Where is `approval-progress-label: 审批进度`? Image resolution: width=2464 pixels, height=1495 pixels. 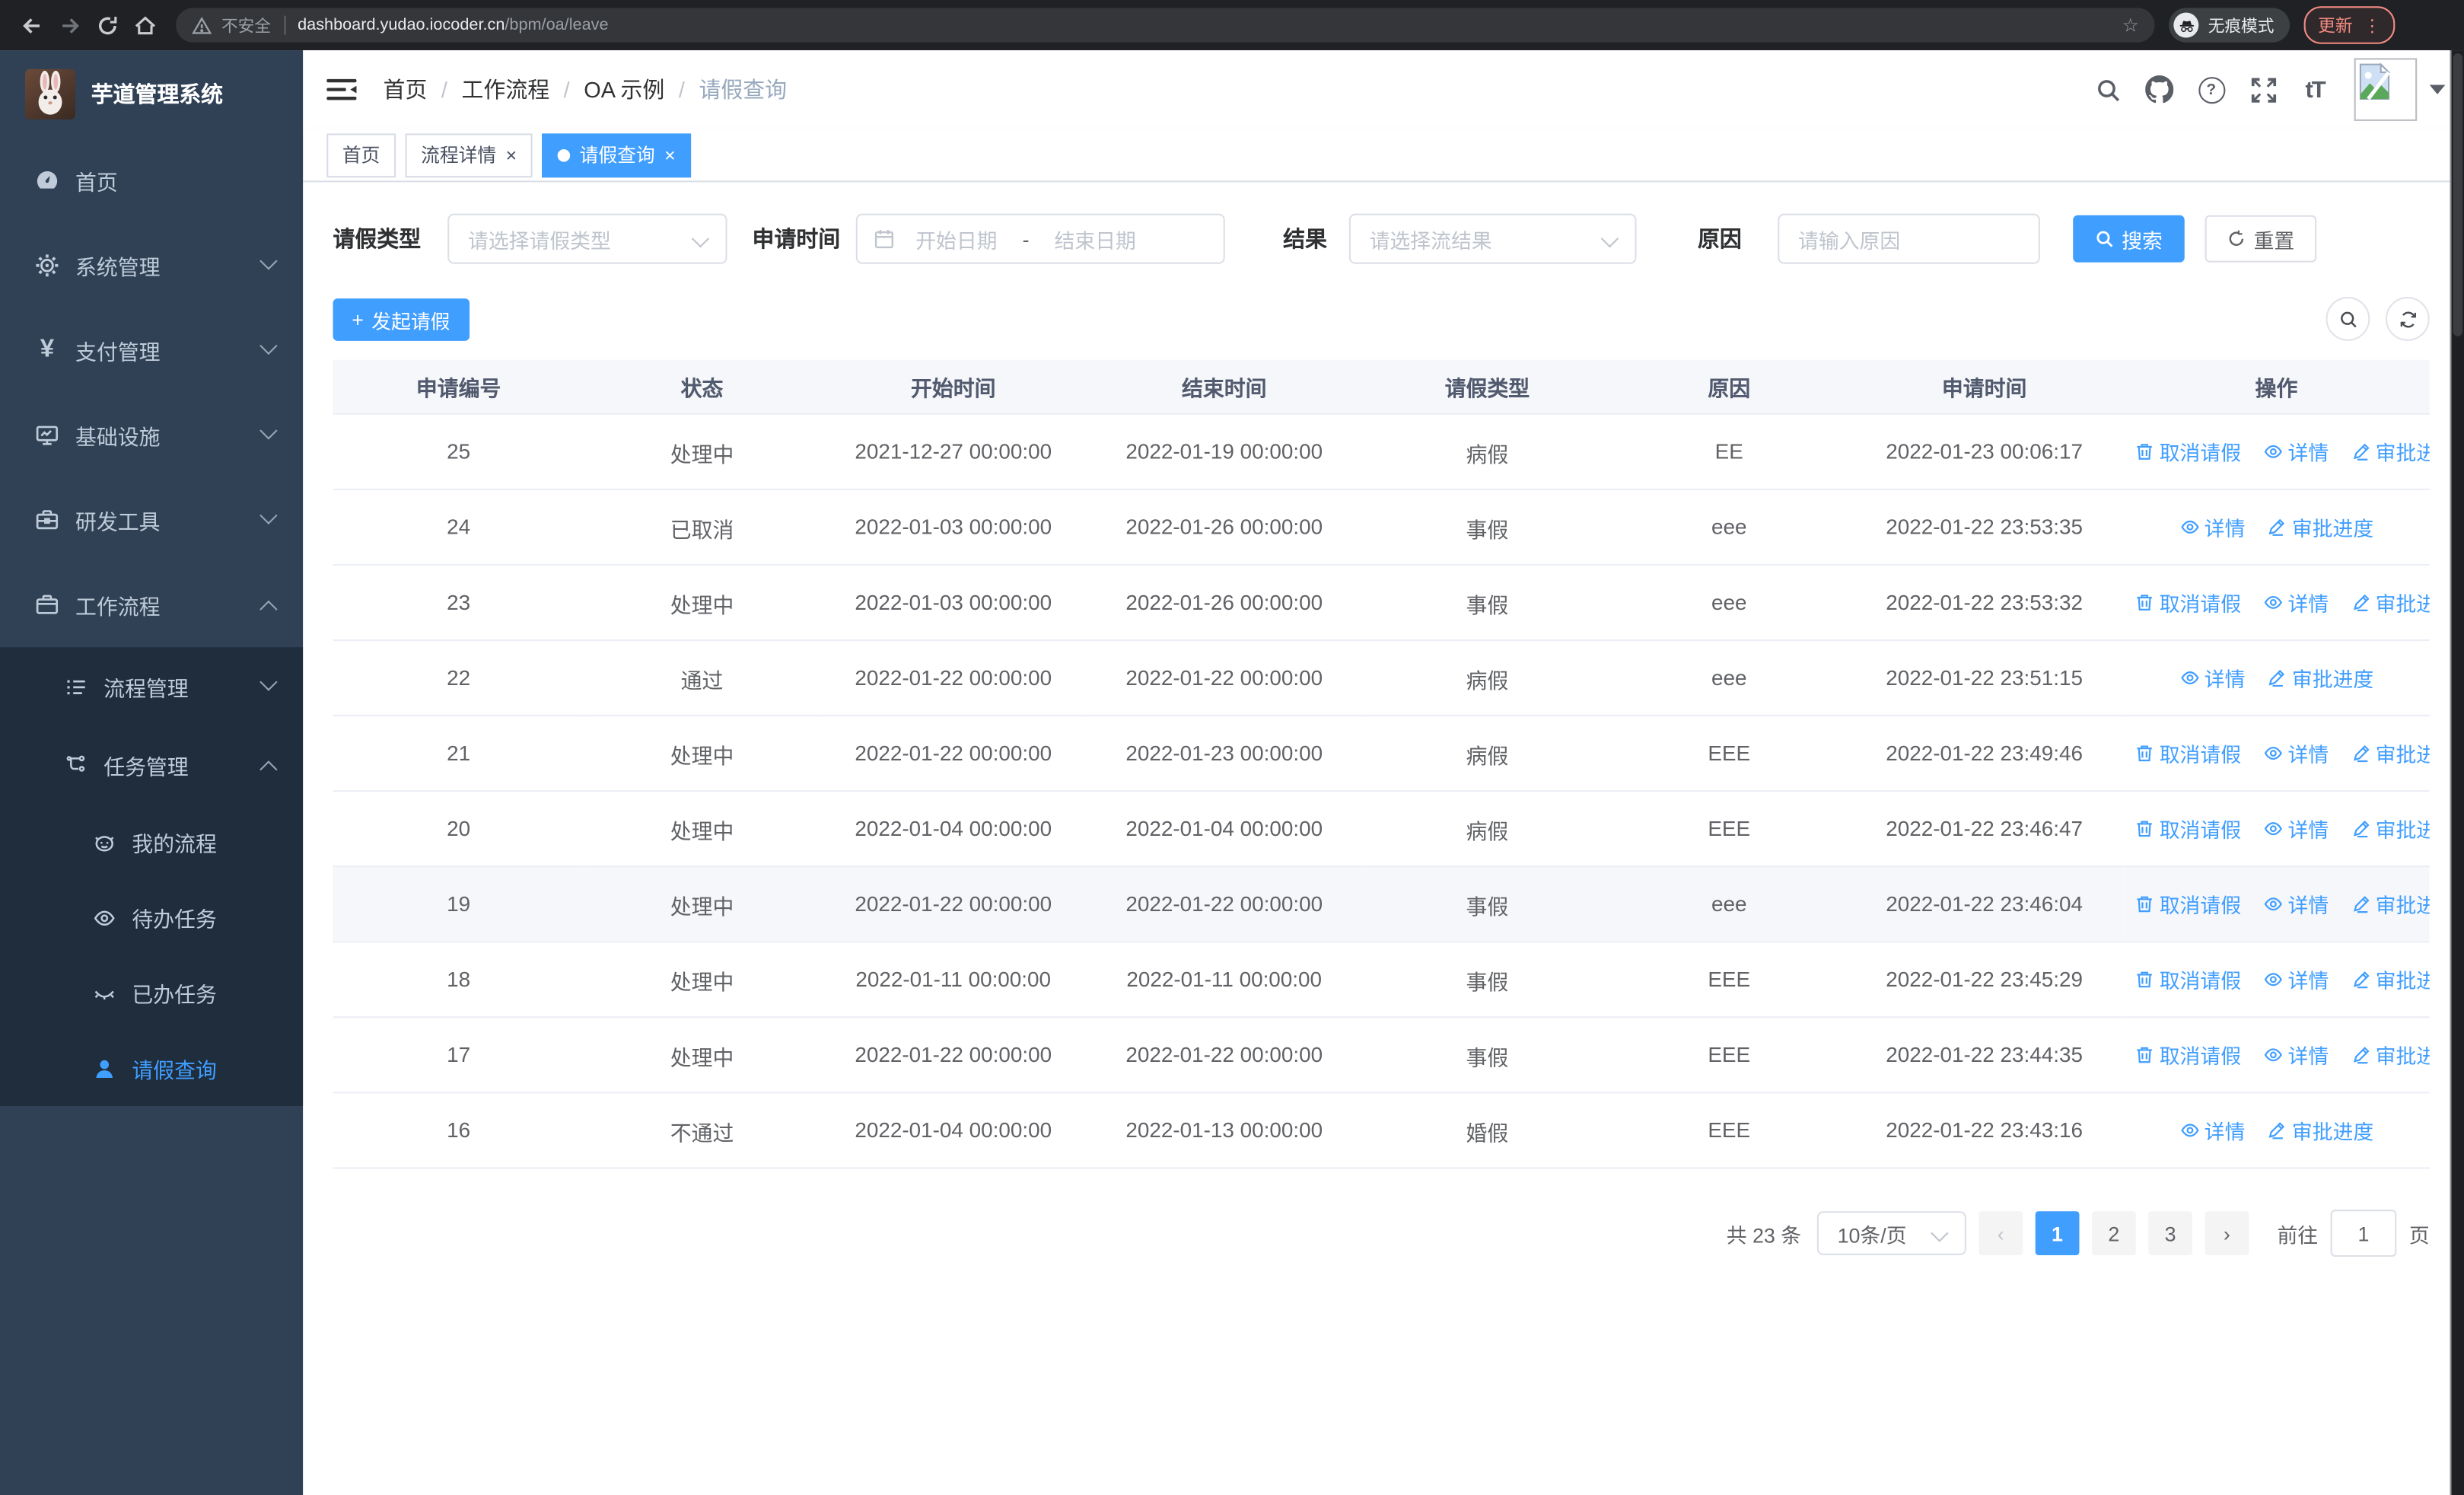
approval-progress-label: 审批进度 is located at coordinates (2402, 830).